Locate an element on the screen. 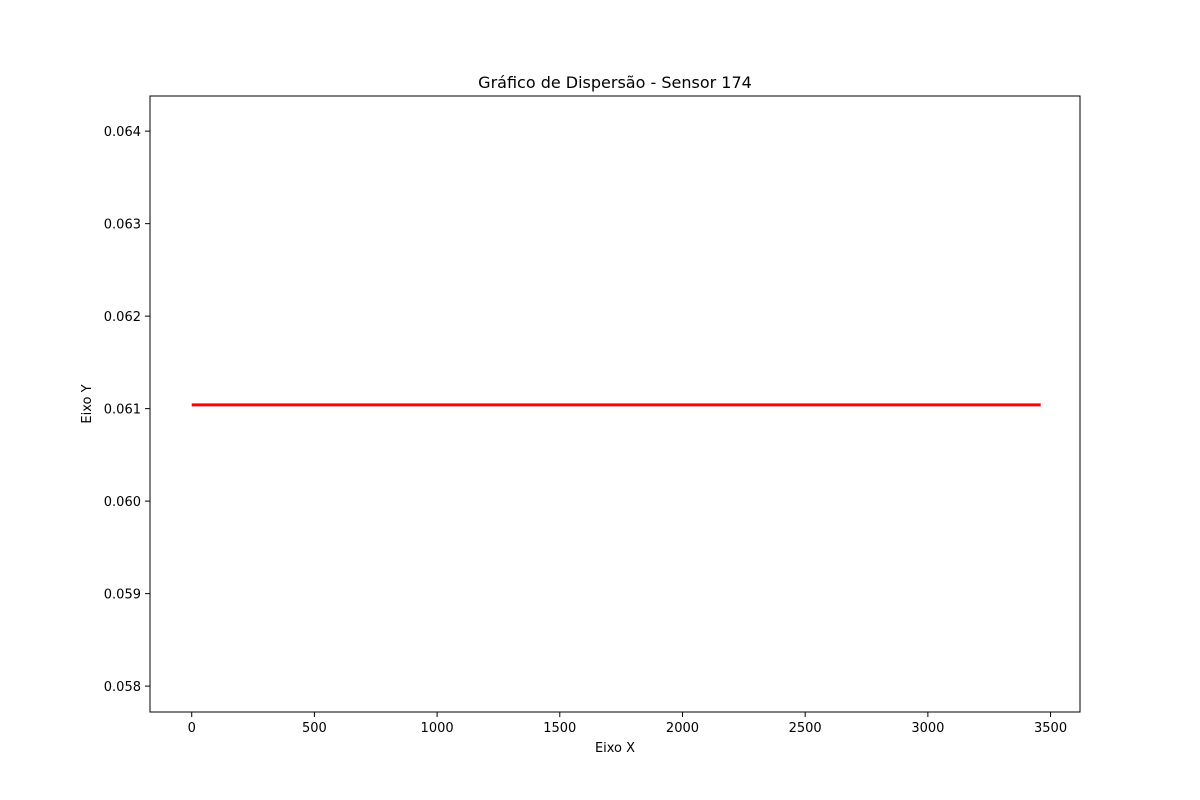 This screenshot has height=800, width=1200. x-tick-label: 3000 is located at coordinates (927, 728).